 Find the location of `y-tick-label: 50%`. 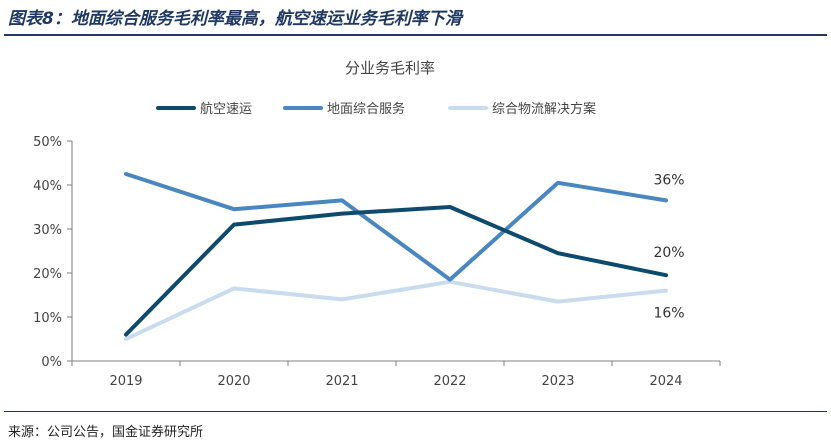

y-tick-label: 50% is located at coordinates (47, 142).